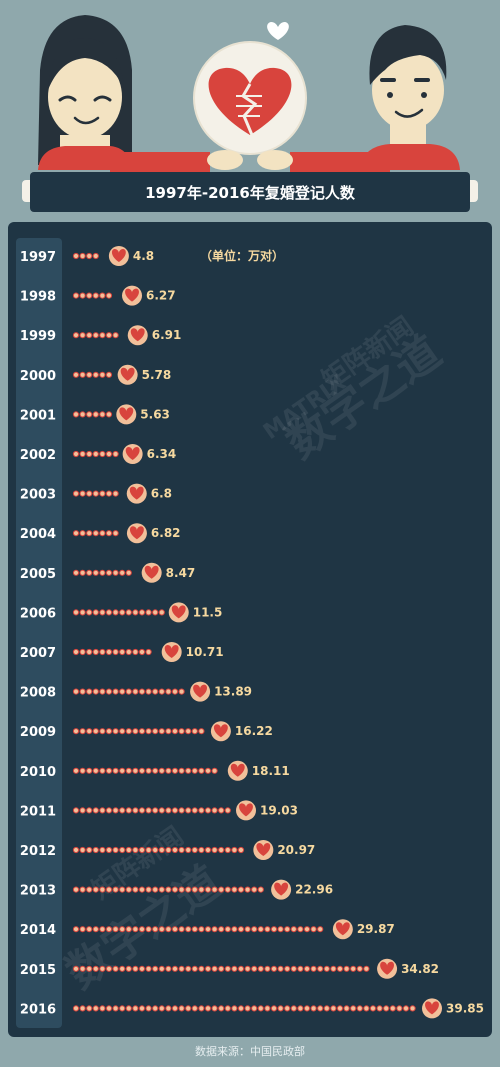  I want to click on value-label: 4.8, so click(143, 256).